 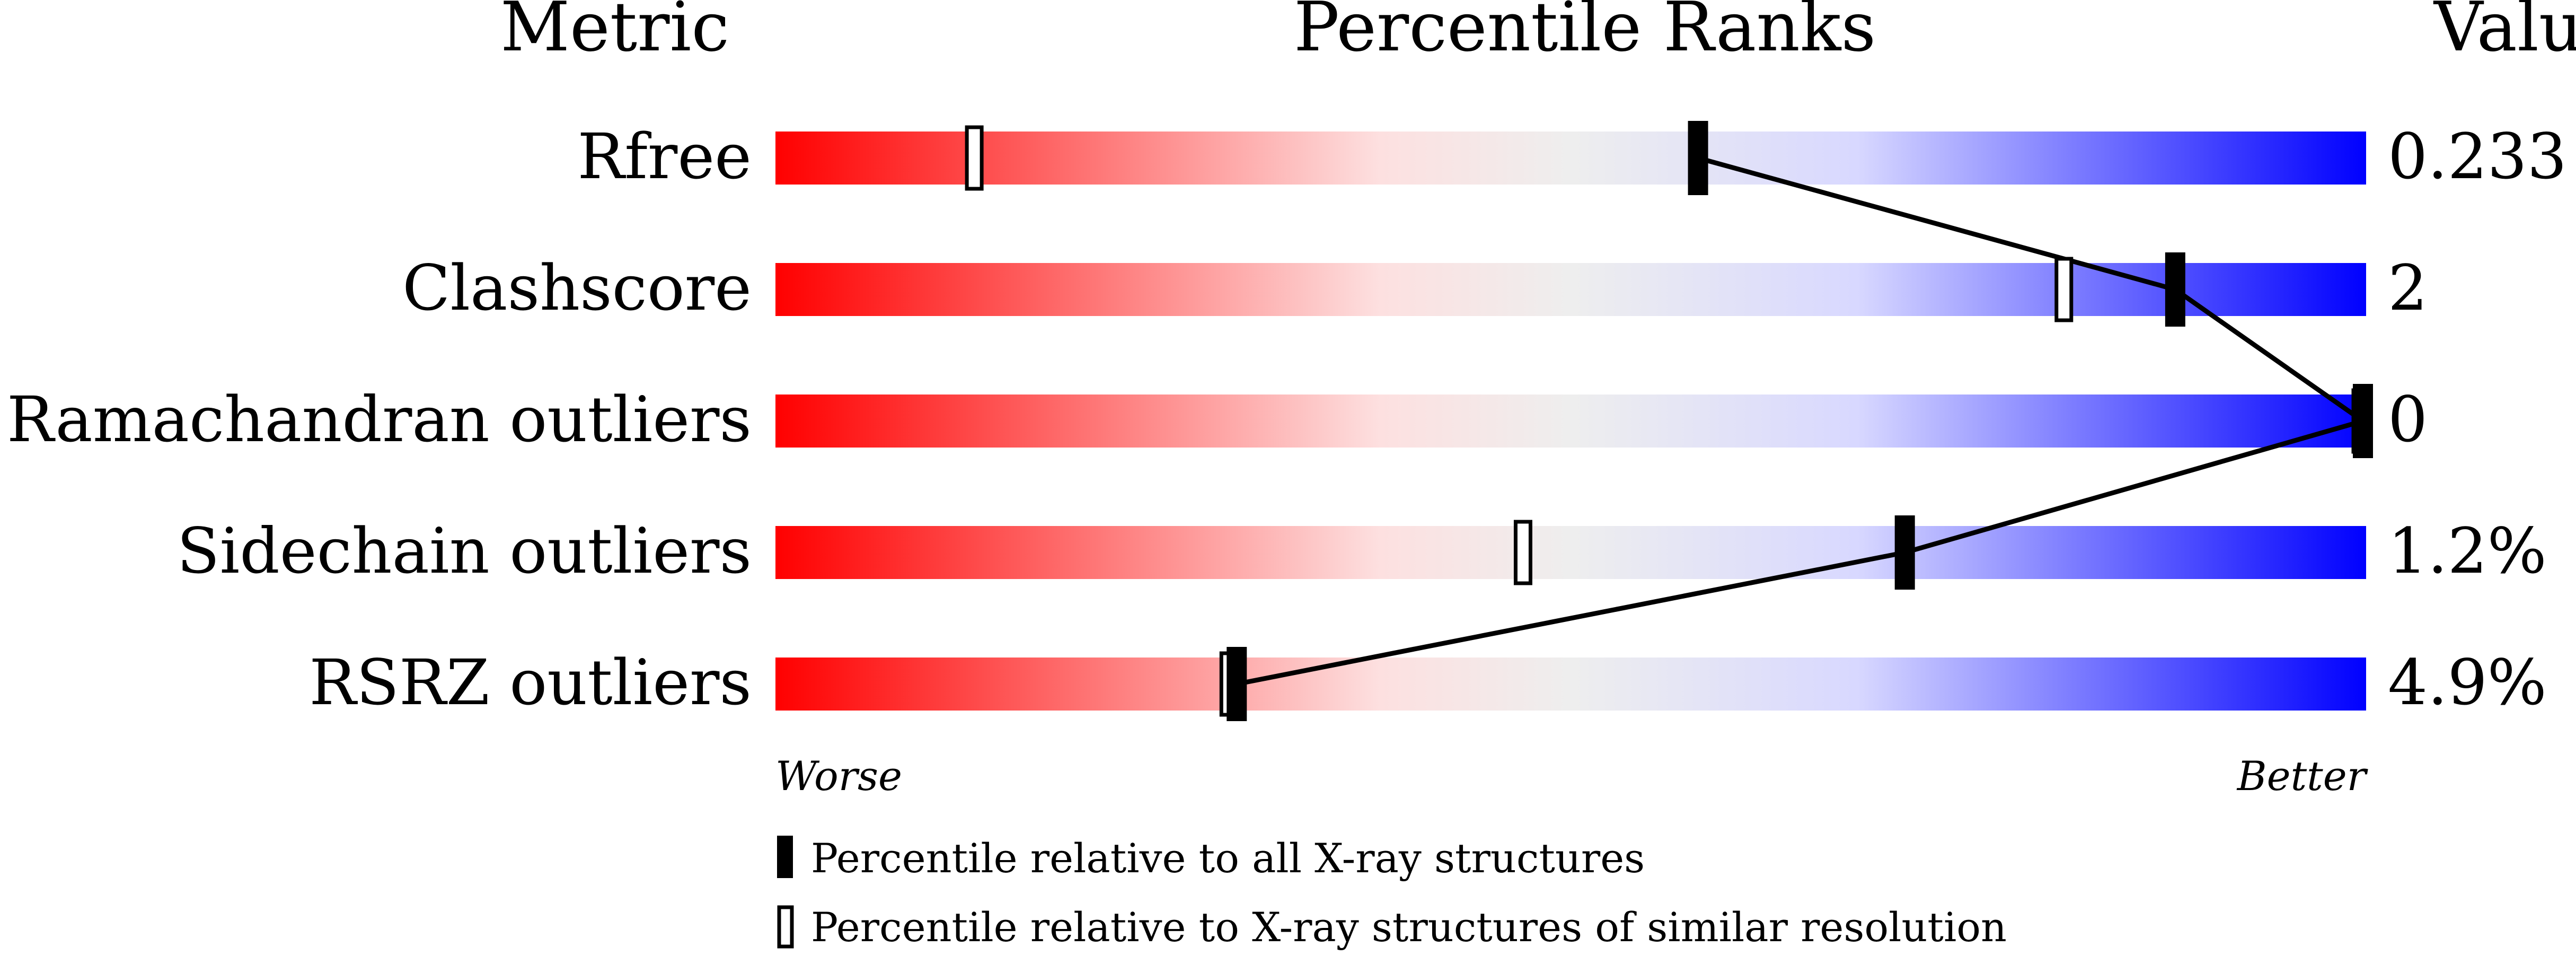 I want to click on axis-better-label: Better, so click(x=2302, y=776).